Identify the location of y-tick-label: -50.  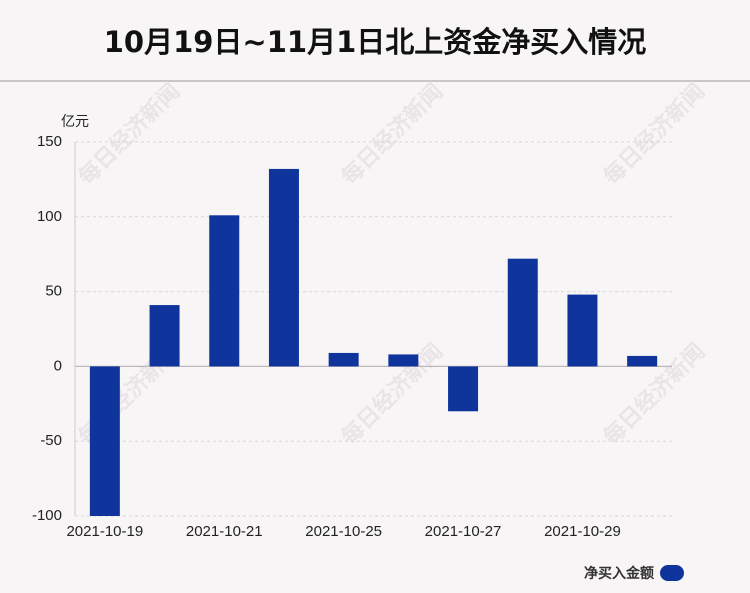
(51, 440).